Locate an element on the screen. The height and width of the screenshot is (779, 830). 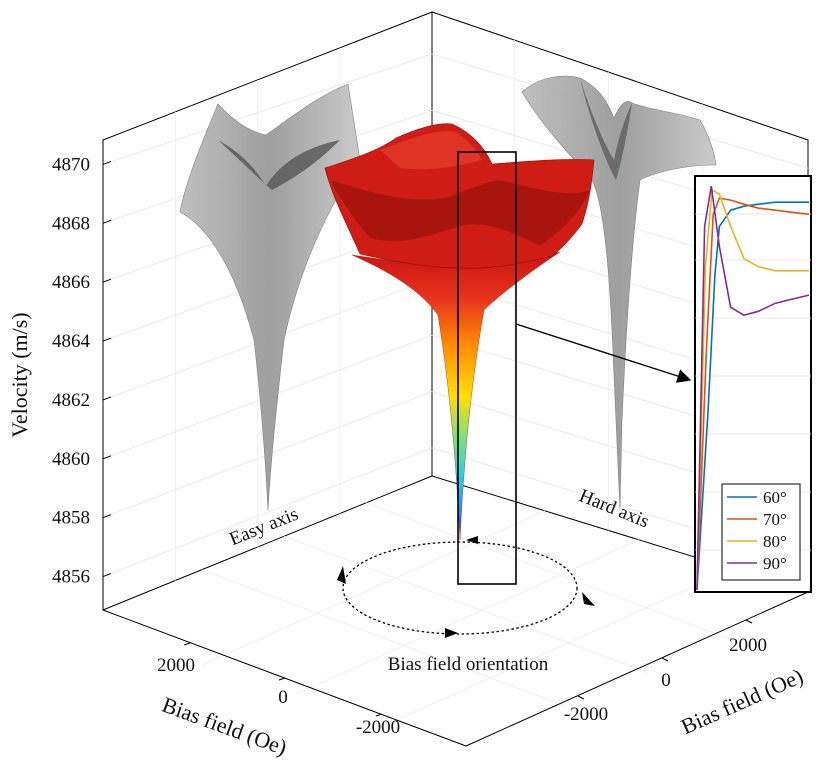
x-tick-label: 2000 is located at coordinates (176, 665).